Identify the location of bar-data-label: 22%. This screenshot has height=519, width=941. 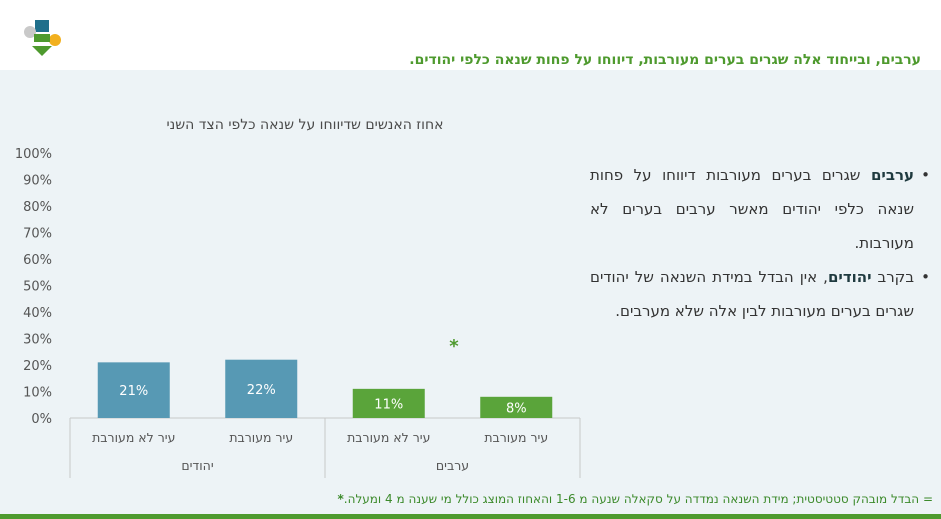
(261, 390).